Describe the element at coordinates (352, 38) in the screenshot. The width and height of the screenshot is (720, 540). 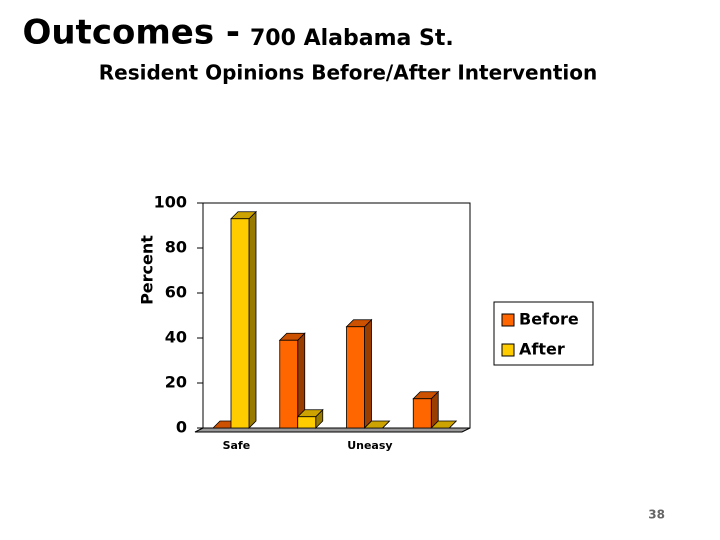
I see `chart-title-location: 700 Alabama St.` at that location.